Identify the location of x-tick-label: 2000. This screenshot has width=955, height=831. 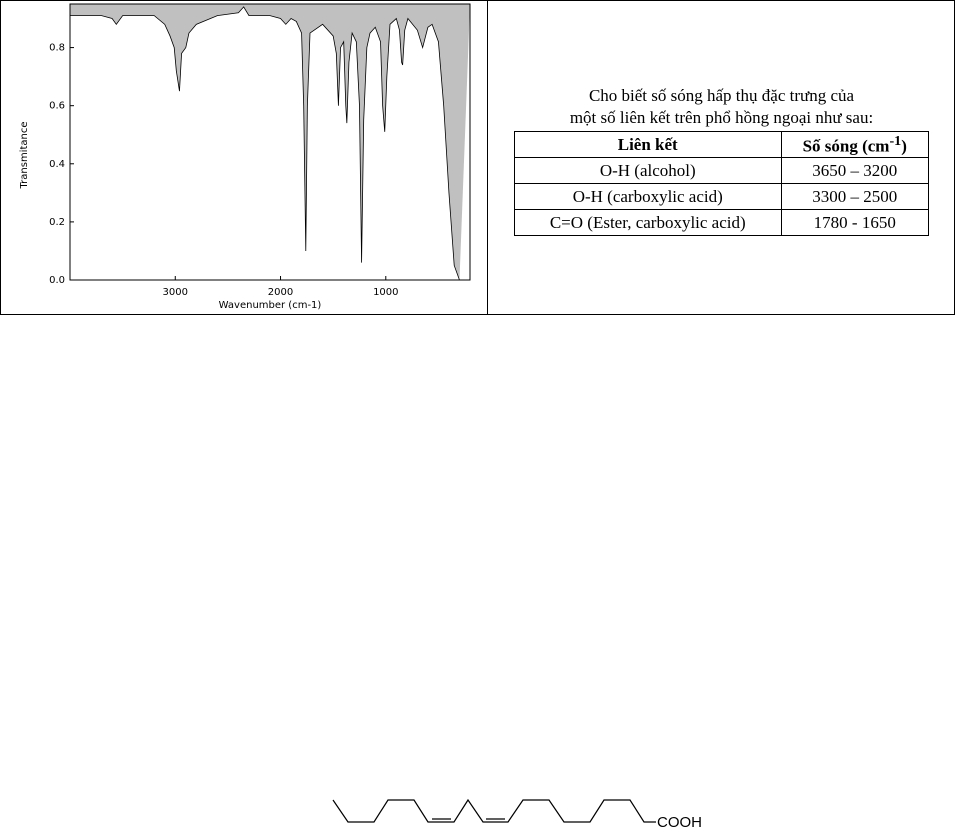
(280, 292).